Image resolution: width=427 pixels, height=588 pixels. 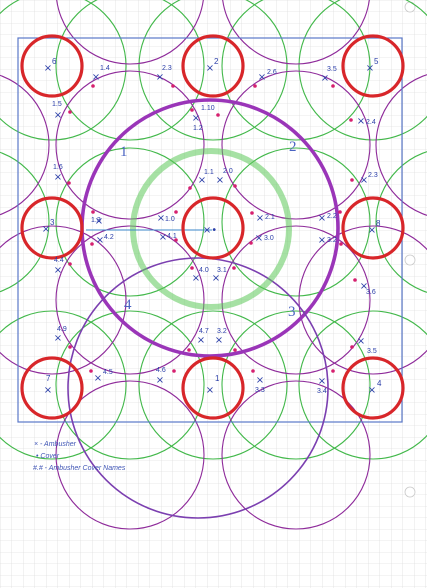 What do you see at coordinates (48, 378) in the screenshot?
I see `ambusher-label: 7` at bounding box center [48, 378].